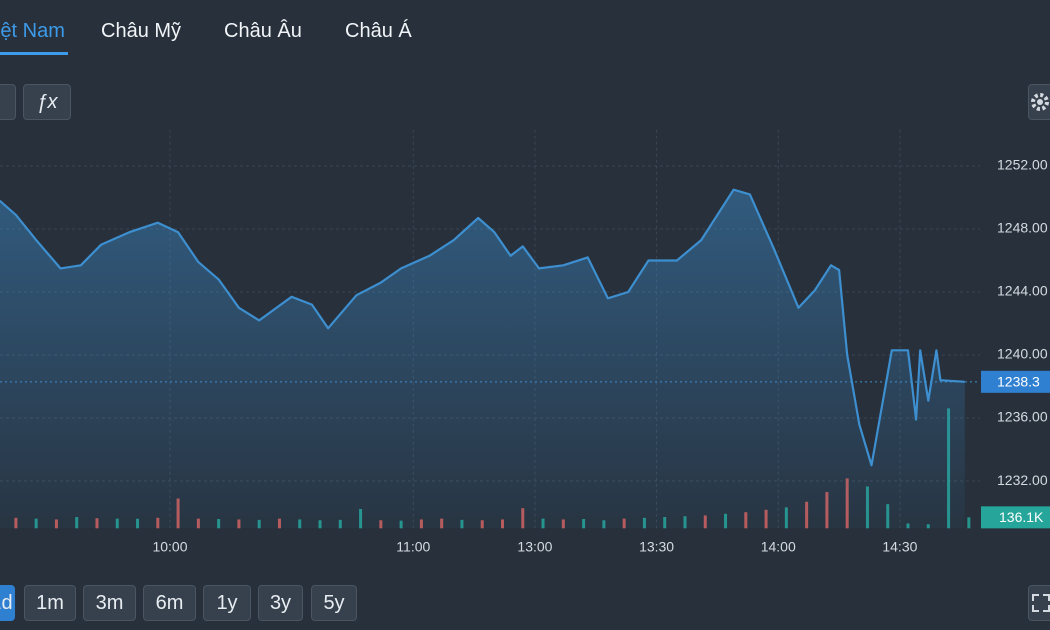  I want to click on volume-value-box, so click(1015, 517).